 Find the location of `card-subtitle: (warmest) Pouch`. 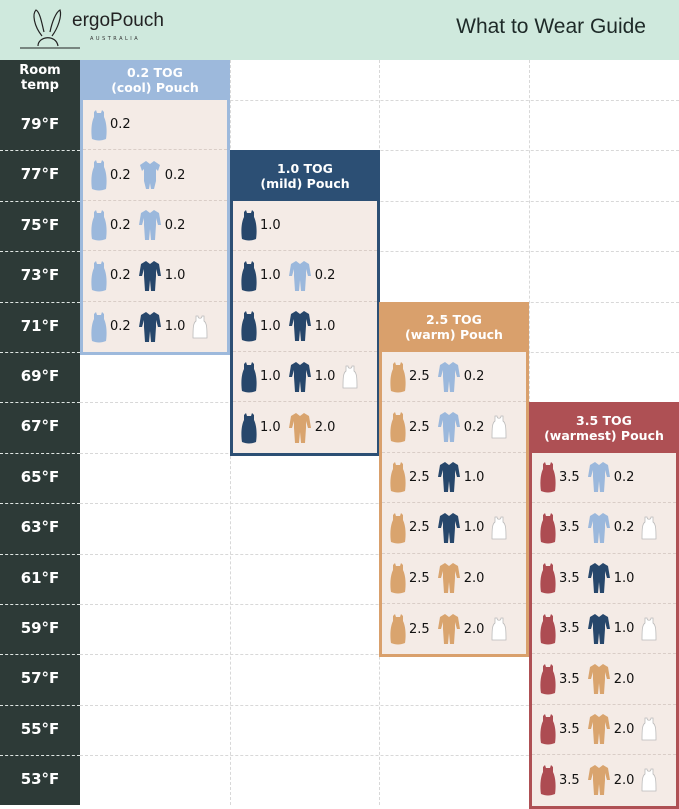

card-subtitle: (warmest) Pouch is located at coordinates (604, 435).